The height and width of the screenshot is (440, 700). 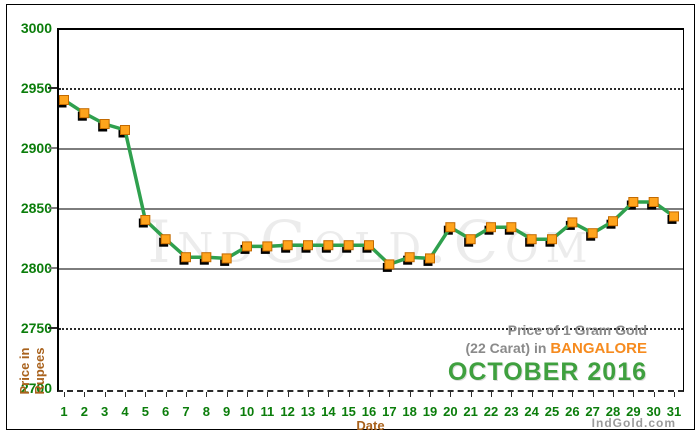 What do you see at coordinates (531, 411) in the screenshot?
I see `x-tick-label: 24` at bounding box center [531, 411].